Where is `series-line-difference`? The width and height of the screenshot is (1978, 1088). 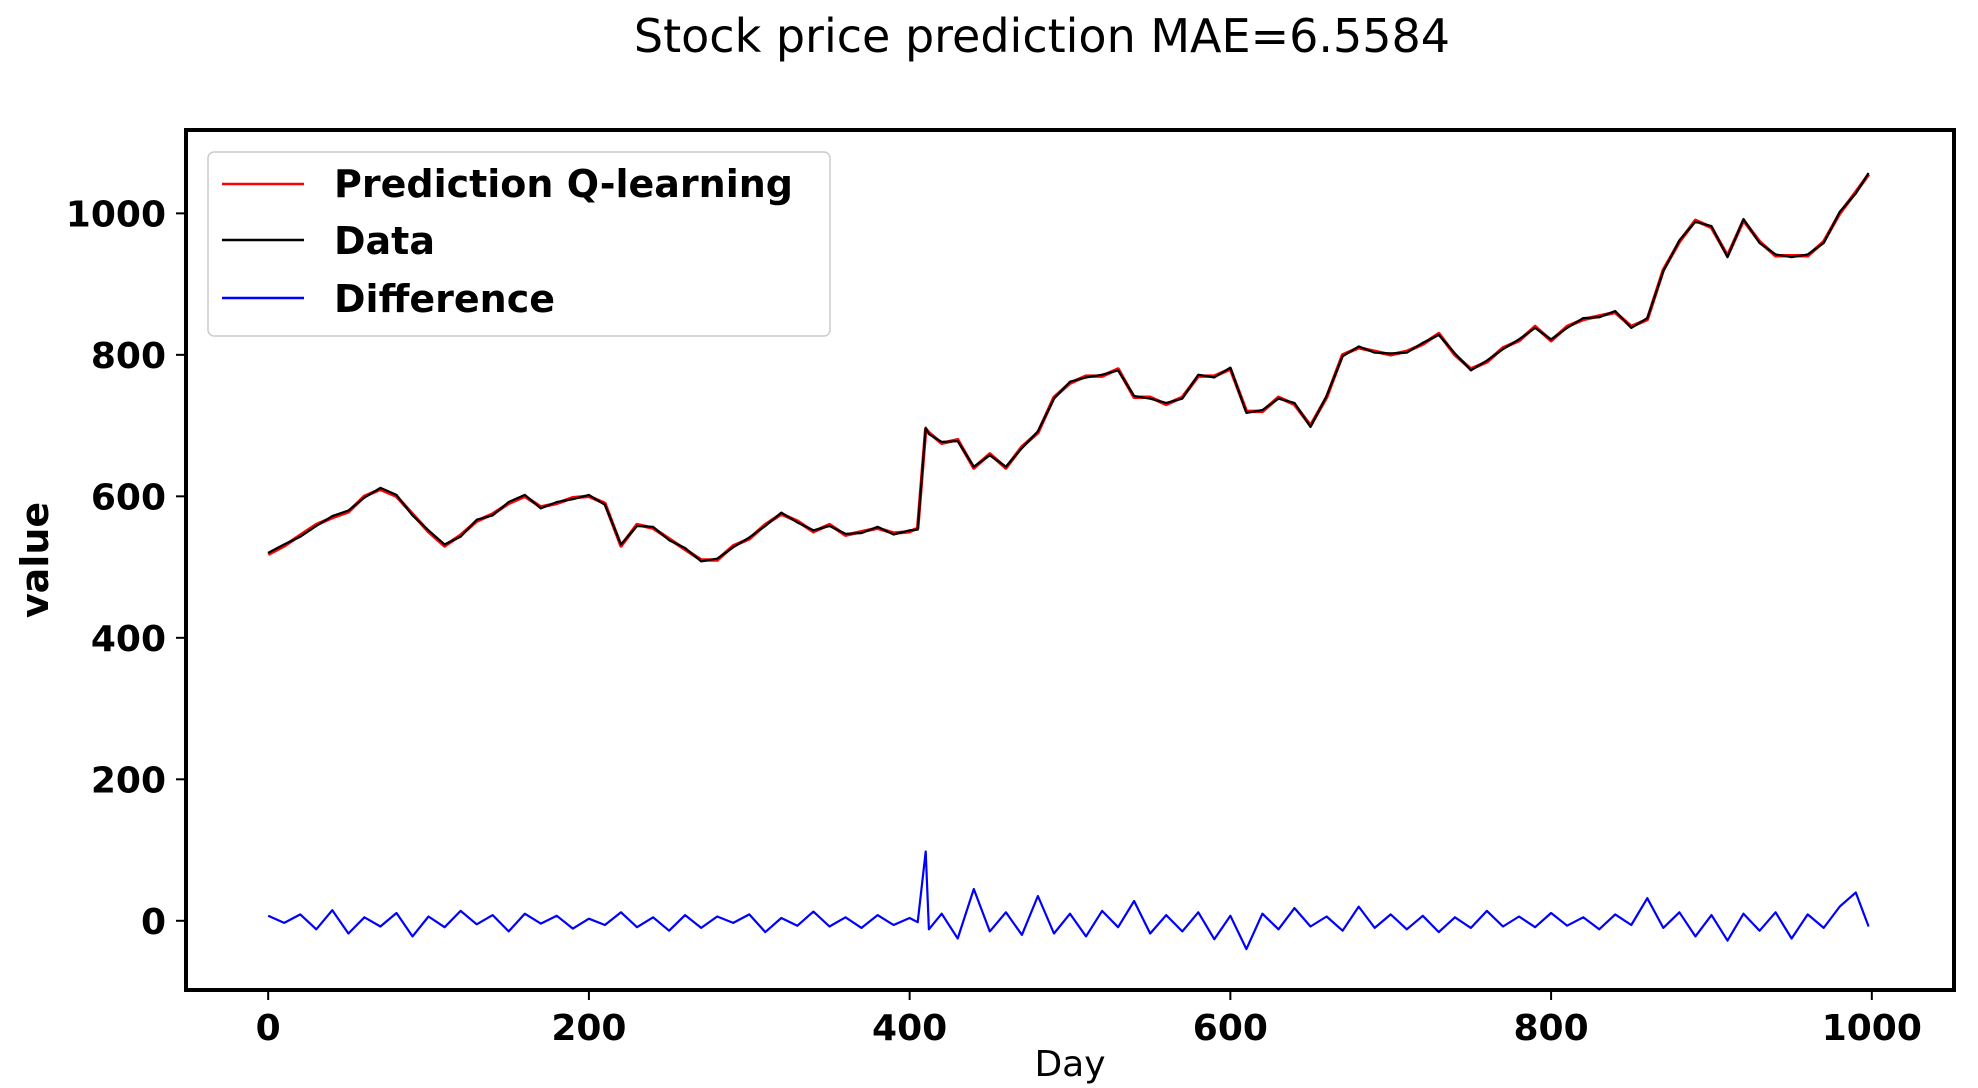
series-line-difference is located at coordinates (1068, 900).